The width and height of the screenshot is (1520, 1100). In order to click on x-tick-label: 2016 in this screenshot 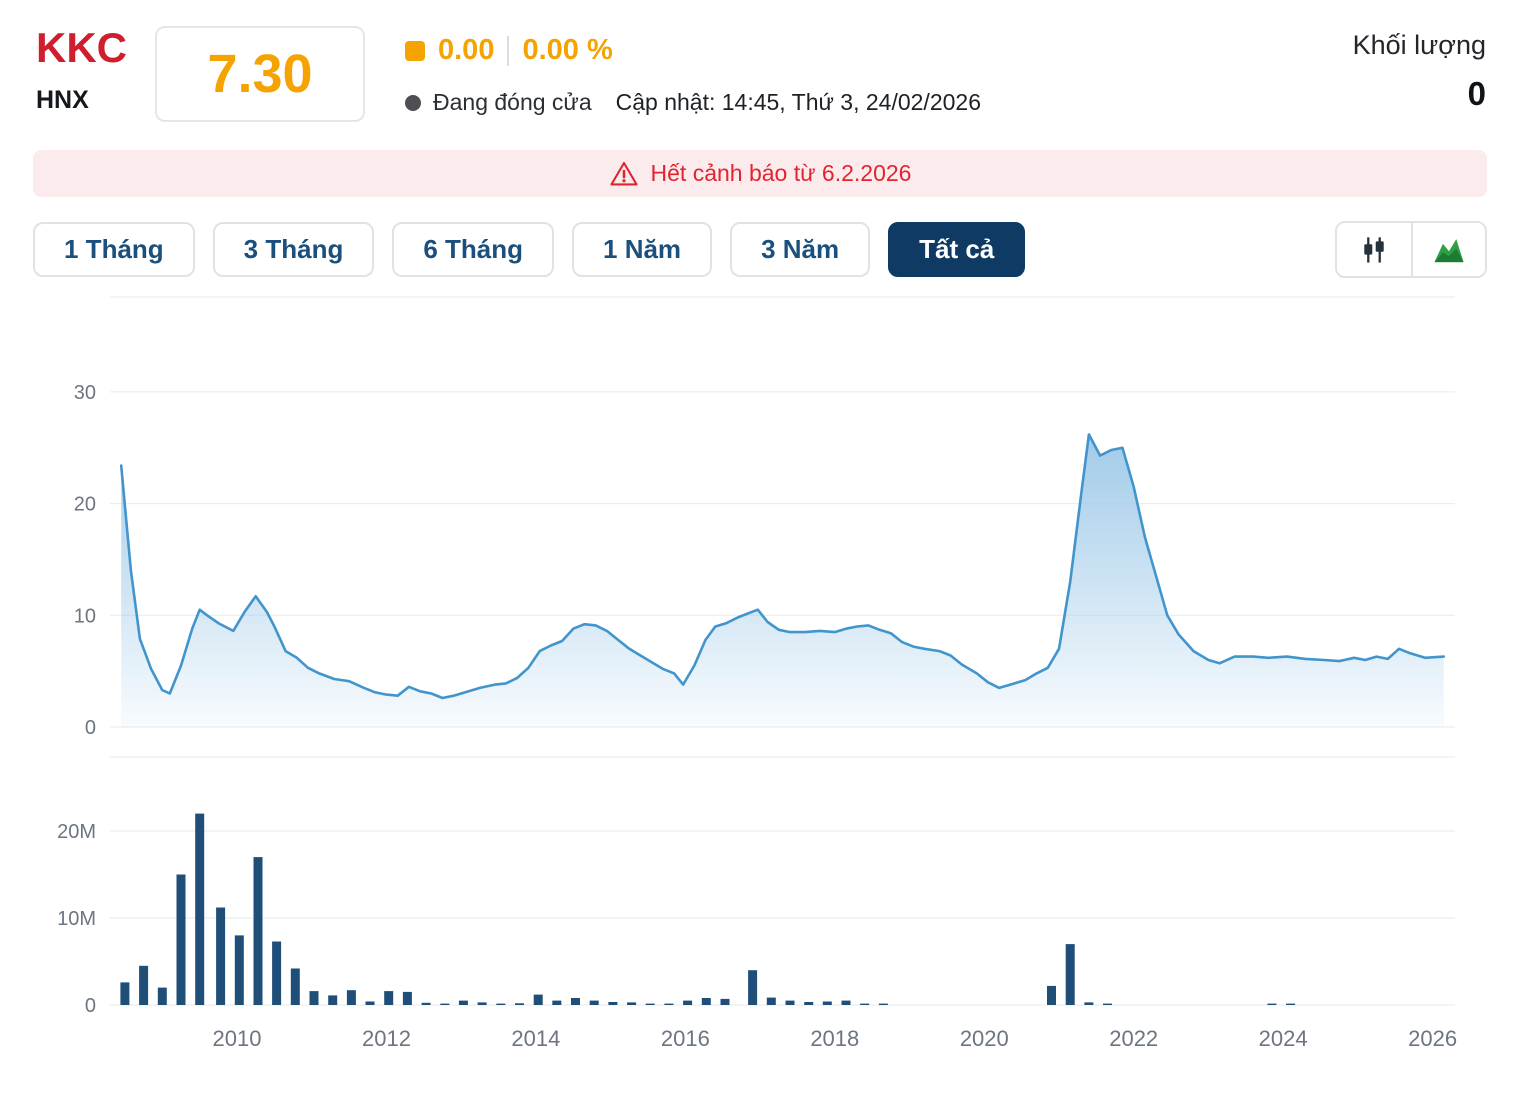, I will do `click(685, 1038)`.